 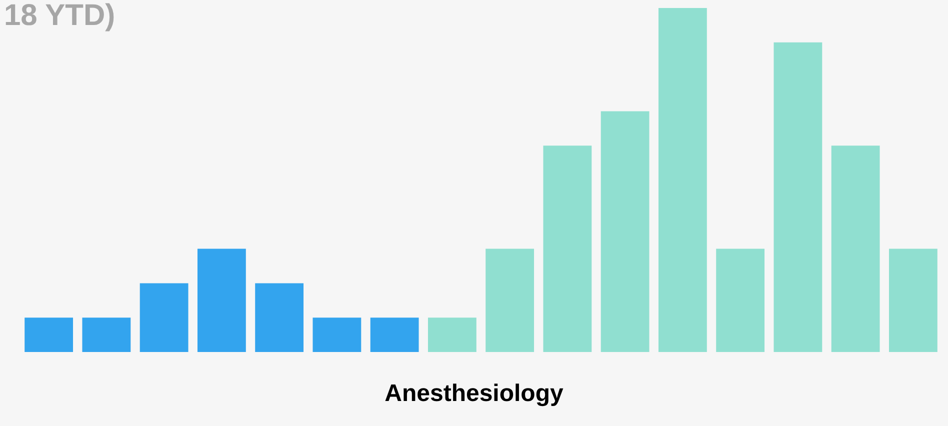 What do you see at coordinates (60, 16) in the screenshot?
I see `chart-title: 18 YTD)` at bounding box center [60, 16].